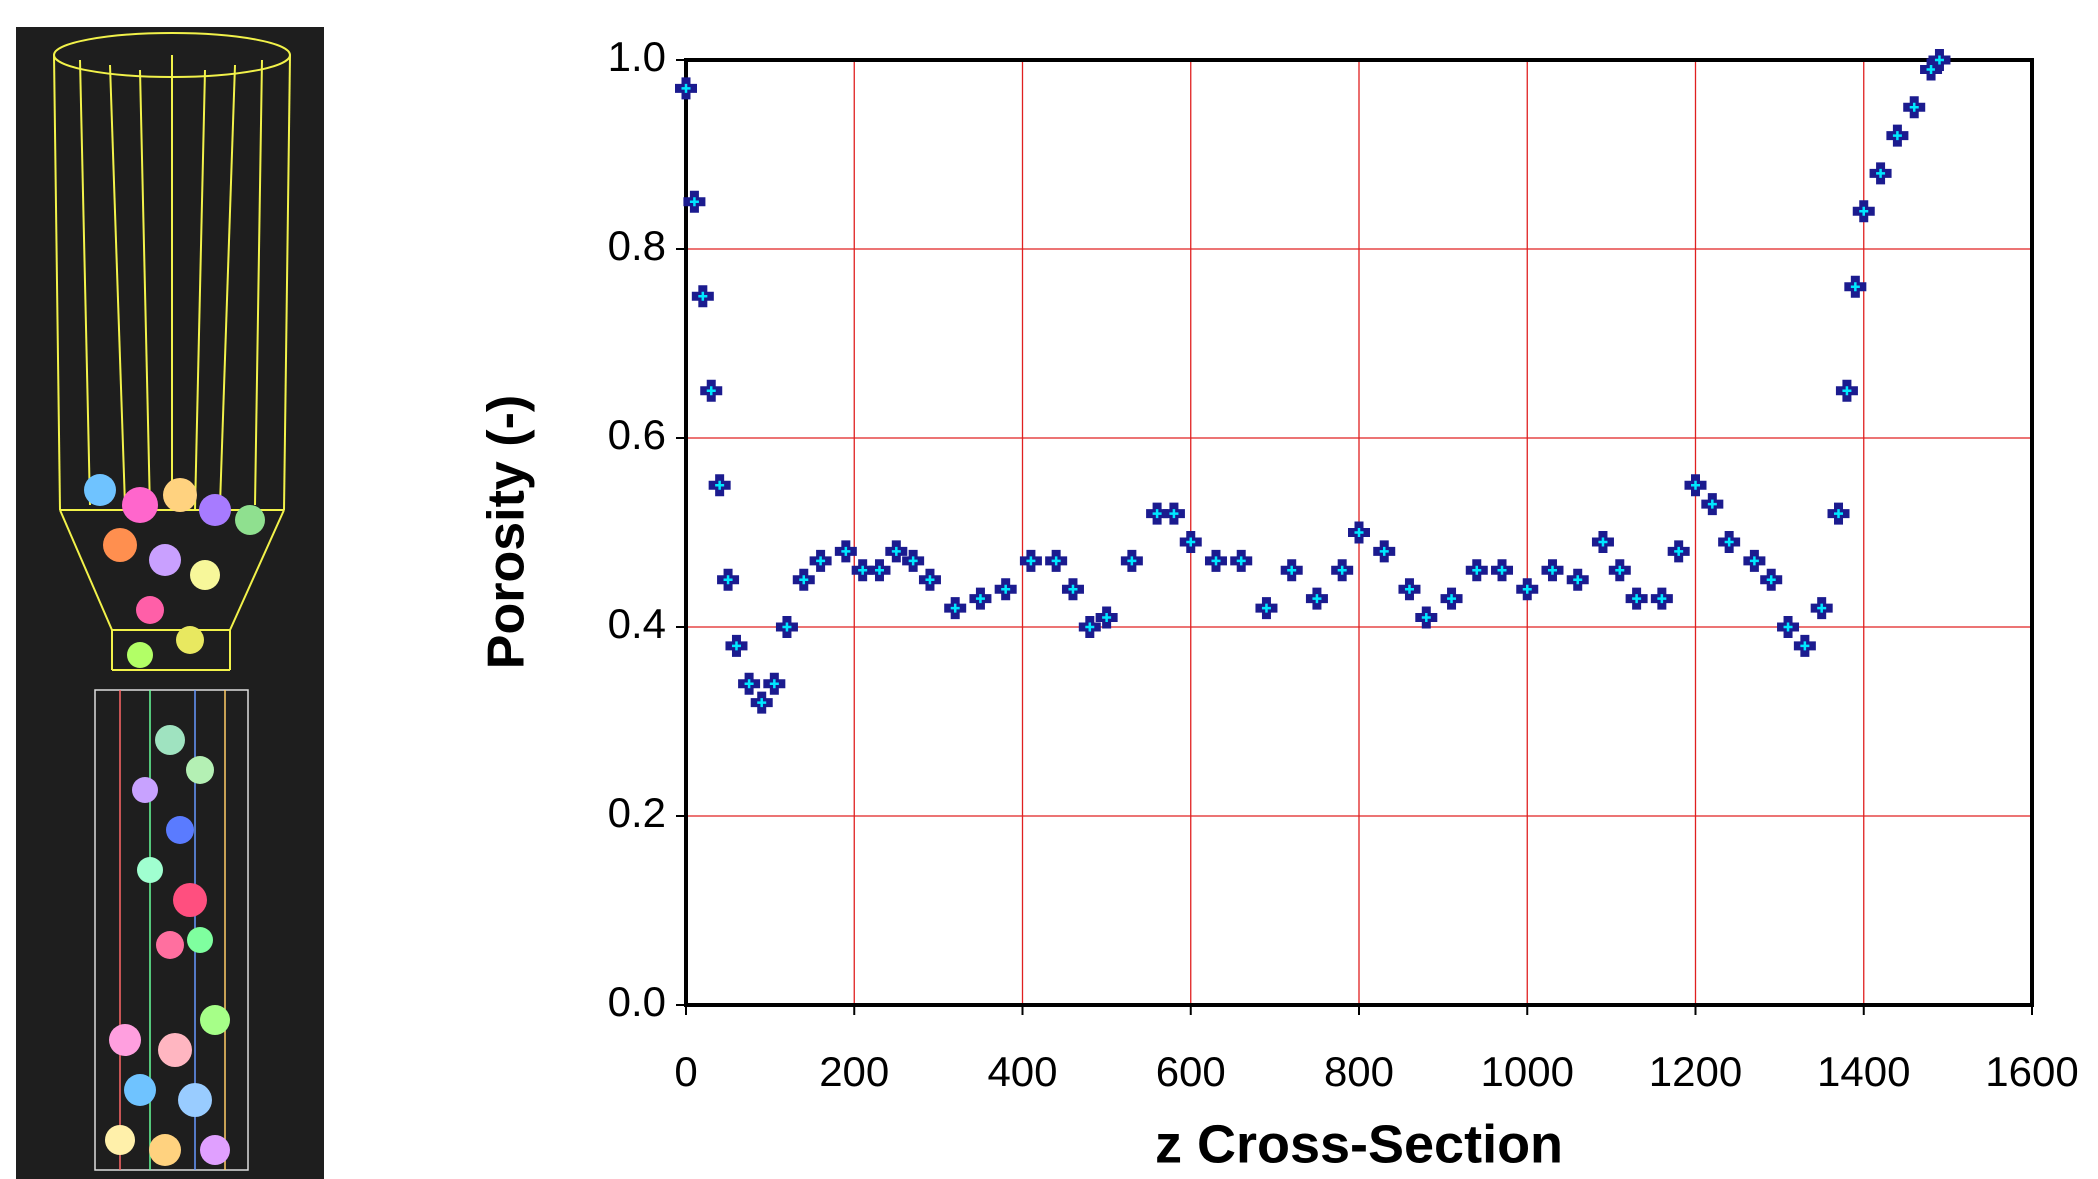  What do you see at coordinates (637, 623) in the screenshot?
I see `y-tick-label: 0.4` at bounding box center [637, 623].